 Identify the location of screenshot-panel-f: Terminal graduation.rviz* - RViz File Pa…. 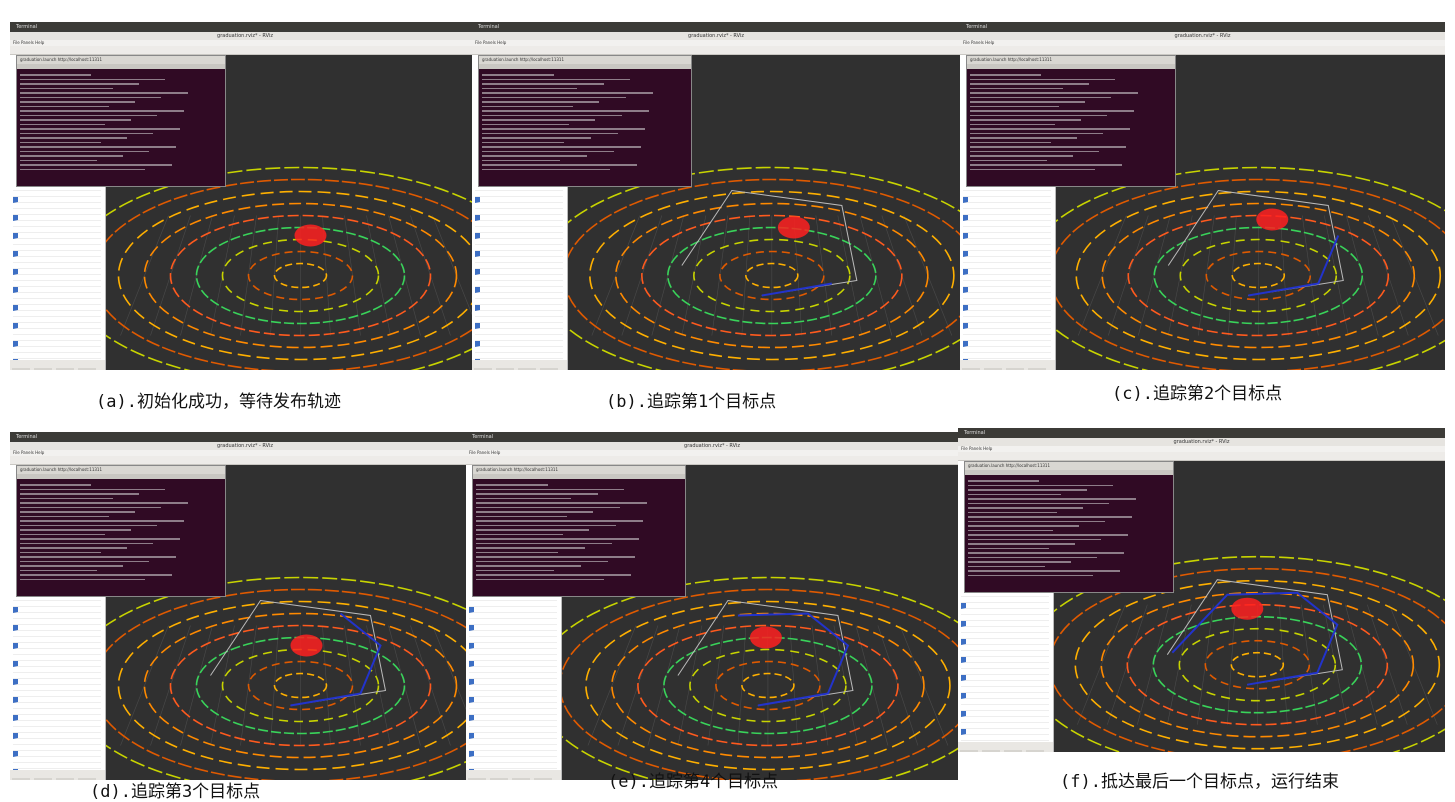
(1201, 590).